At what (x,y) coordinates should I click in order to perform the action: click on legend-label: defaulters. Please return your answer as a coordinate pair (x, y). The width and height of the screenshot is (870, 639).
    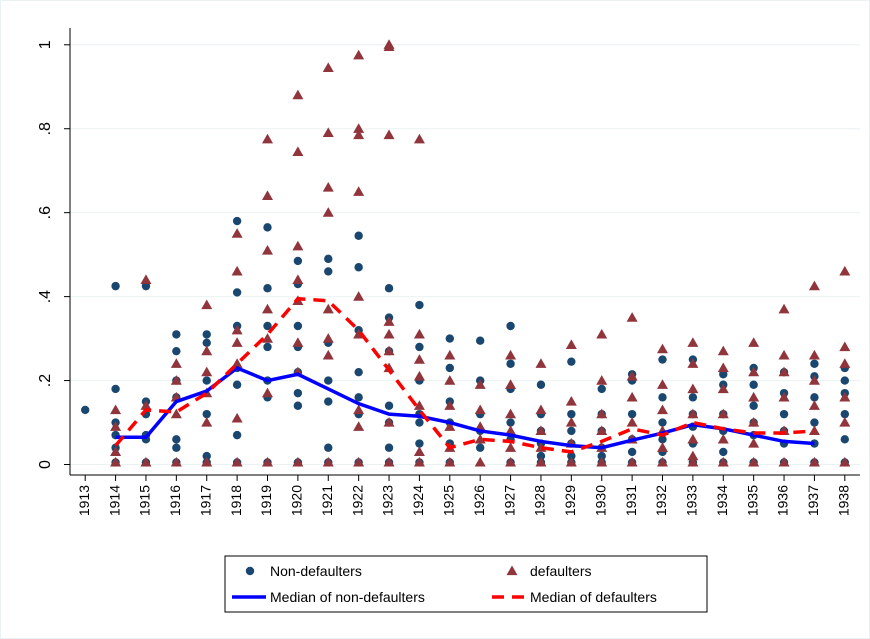
    Looking at the image, I should click on (560, 571).